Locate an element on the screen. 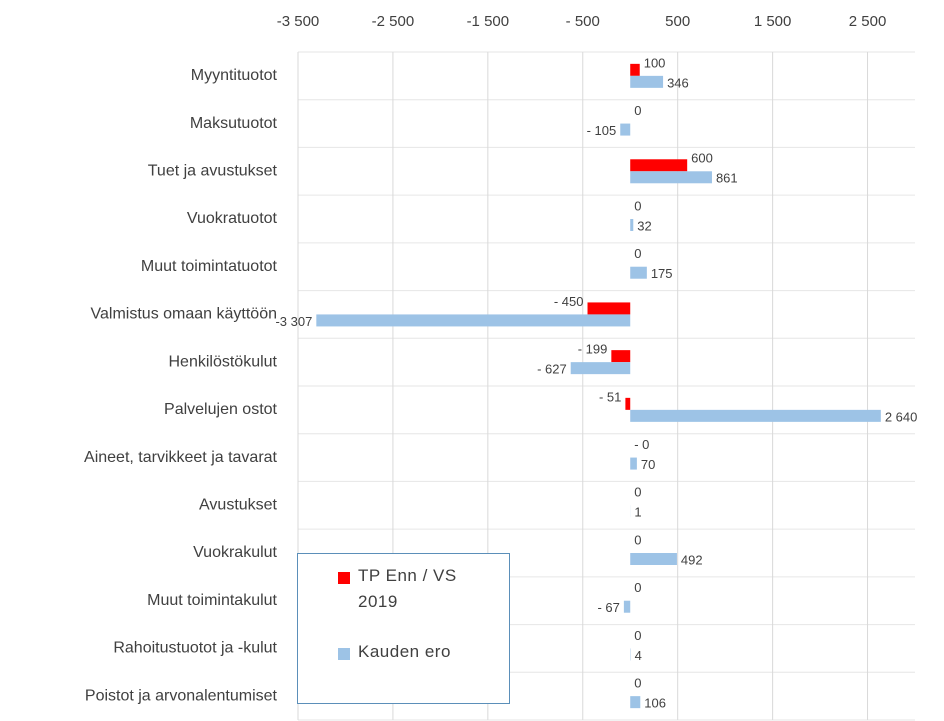 This screenshot has height=721, width=944. data-label: - 0 is located at coordinates (641, 444).